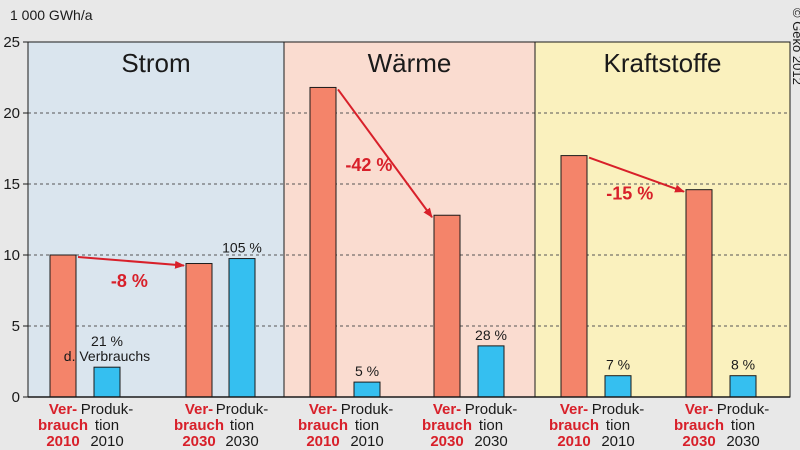 This screenshot has height=450, width=800. Describe the element at coordinates (242, 248) in the screenshot. I see `data-label: 105 %` at that location.